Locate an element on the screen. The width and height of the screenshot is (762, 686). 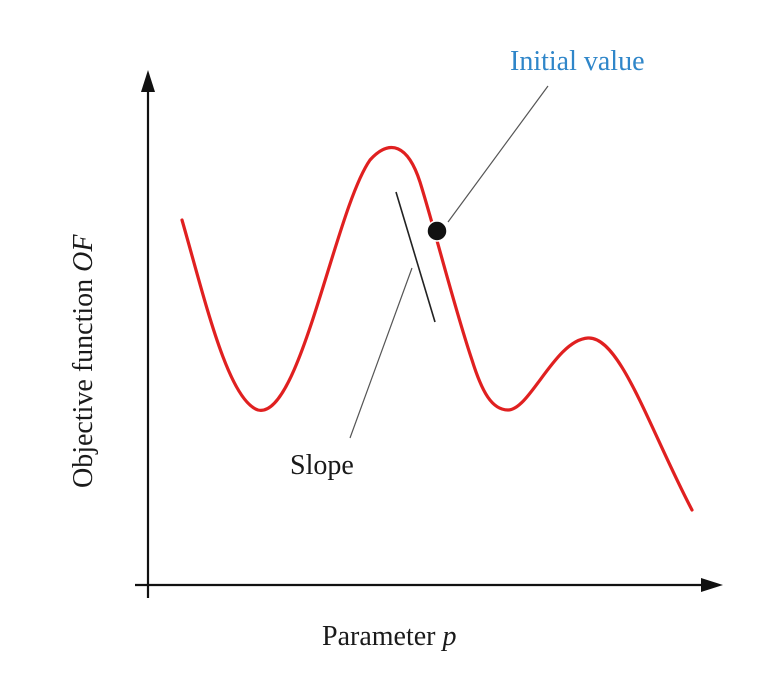
slope-label: Slope is located at coordinates (322, 465).